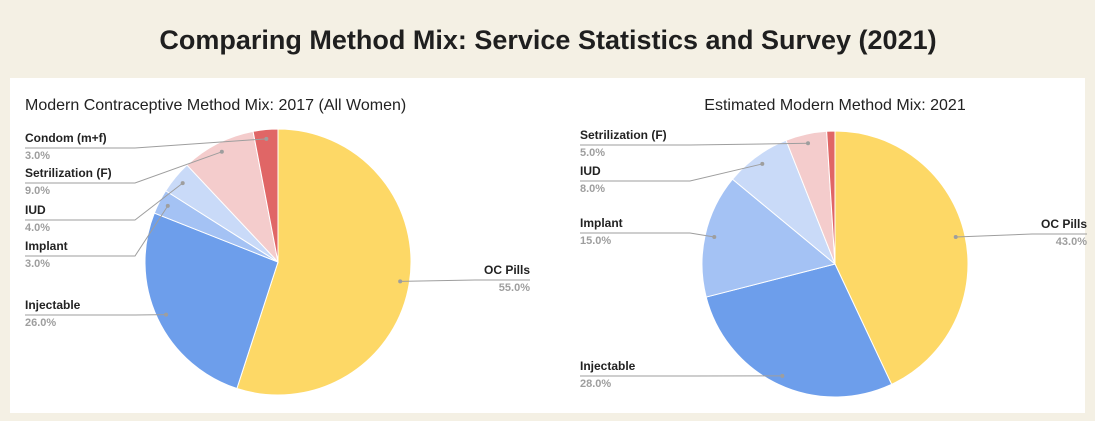 Image resolution: width=1095 pixels, height=421 pixels. I want to click on chart-title: Estimated Modern Method Mix: 2021, so click(835, 105).